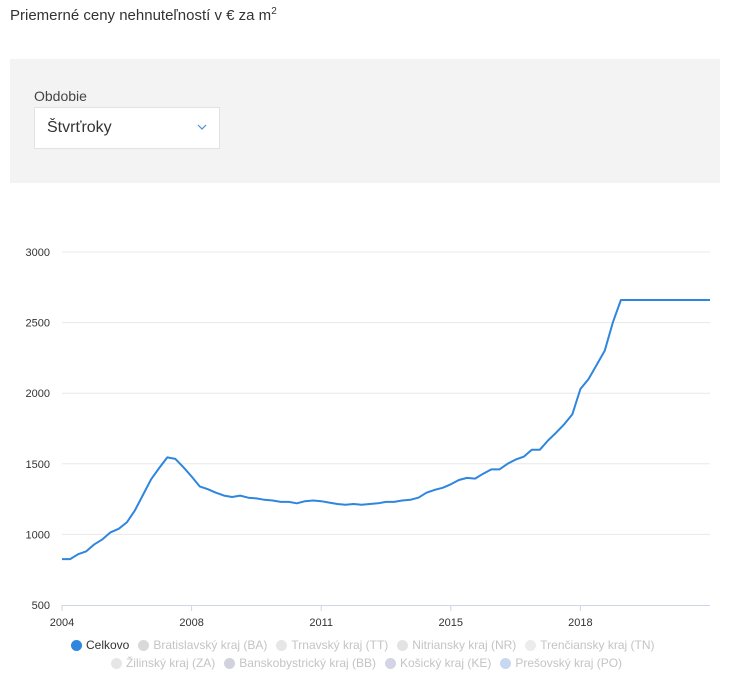  I want to click on legend-item: Celkovo, so click(100, 645).